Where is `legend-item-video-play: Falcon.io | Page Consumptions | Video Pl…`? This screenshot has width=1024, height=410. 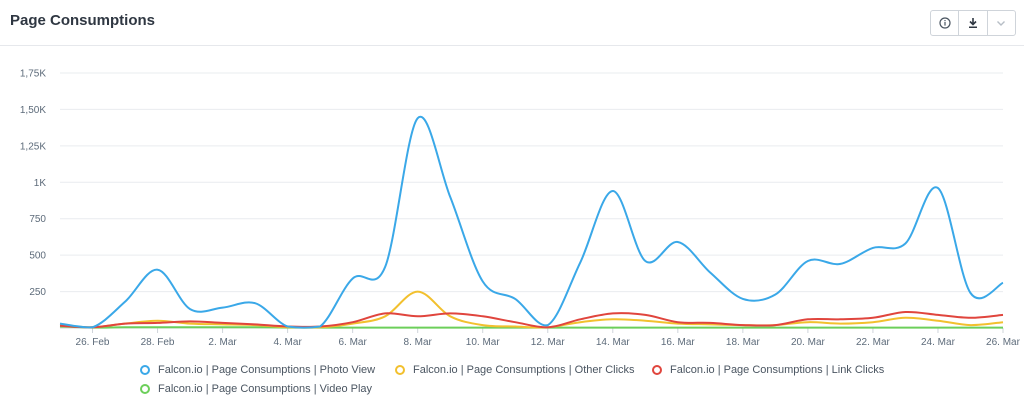
legend-item-video-play: Falcon.io | Page Consumptions | Video Pl… is located at coordinates (256, 389).